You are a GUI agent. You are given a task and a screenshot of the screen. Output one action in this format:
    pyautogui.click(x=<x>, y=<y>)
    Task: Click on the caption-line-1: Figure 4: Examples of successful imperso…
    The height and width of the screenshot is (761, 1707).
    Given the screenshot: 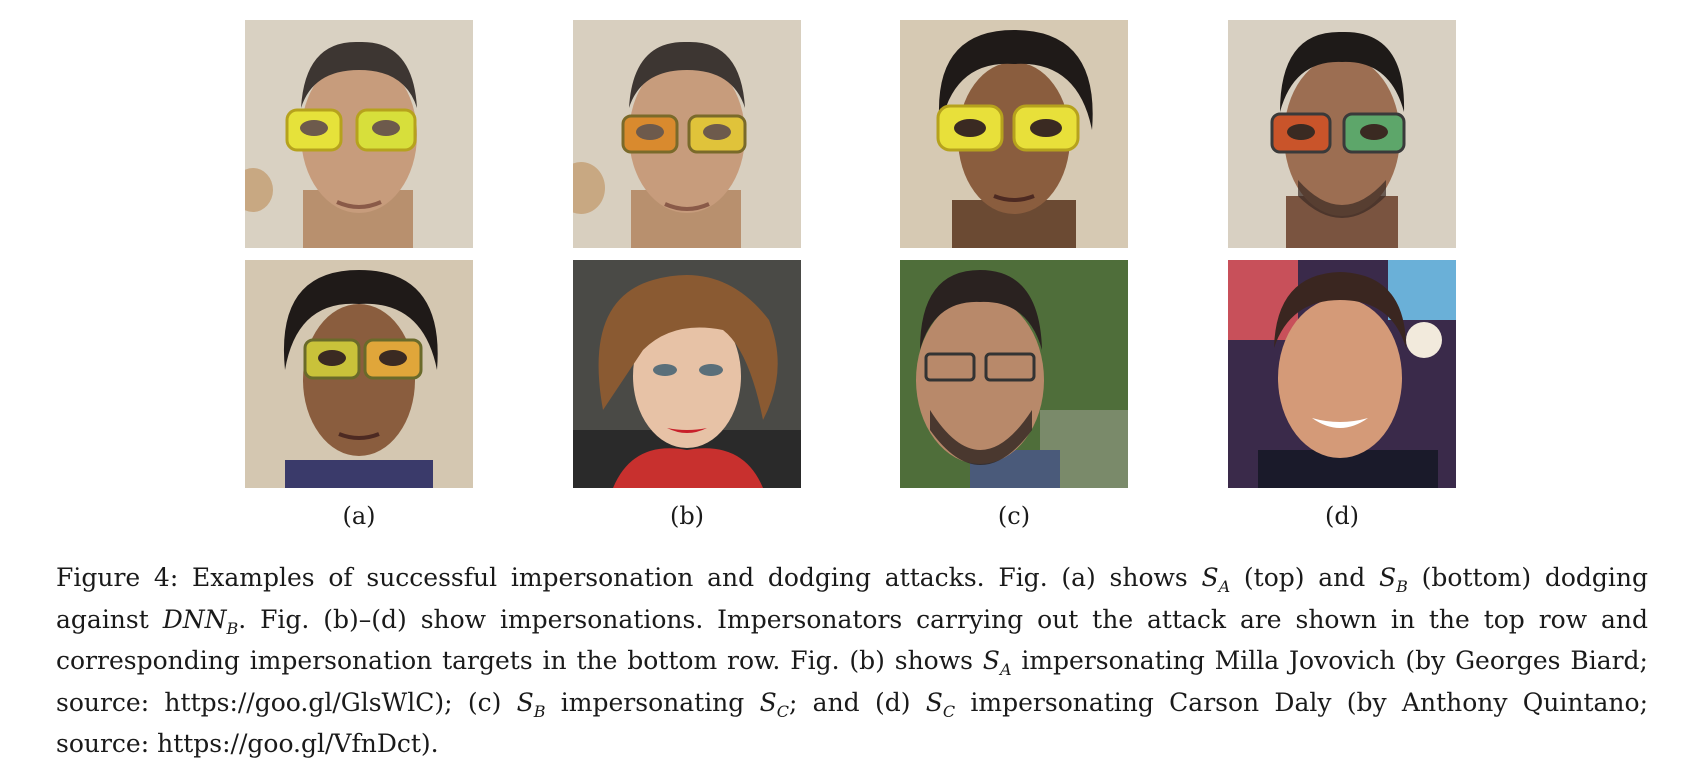 What is the action you would take?
    pyautogui.click(x=852, y=579)
    